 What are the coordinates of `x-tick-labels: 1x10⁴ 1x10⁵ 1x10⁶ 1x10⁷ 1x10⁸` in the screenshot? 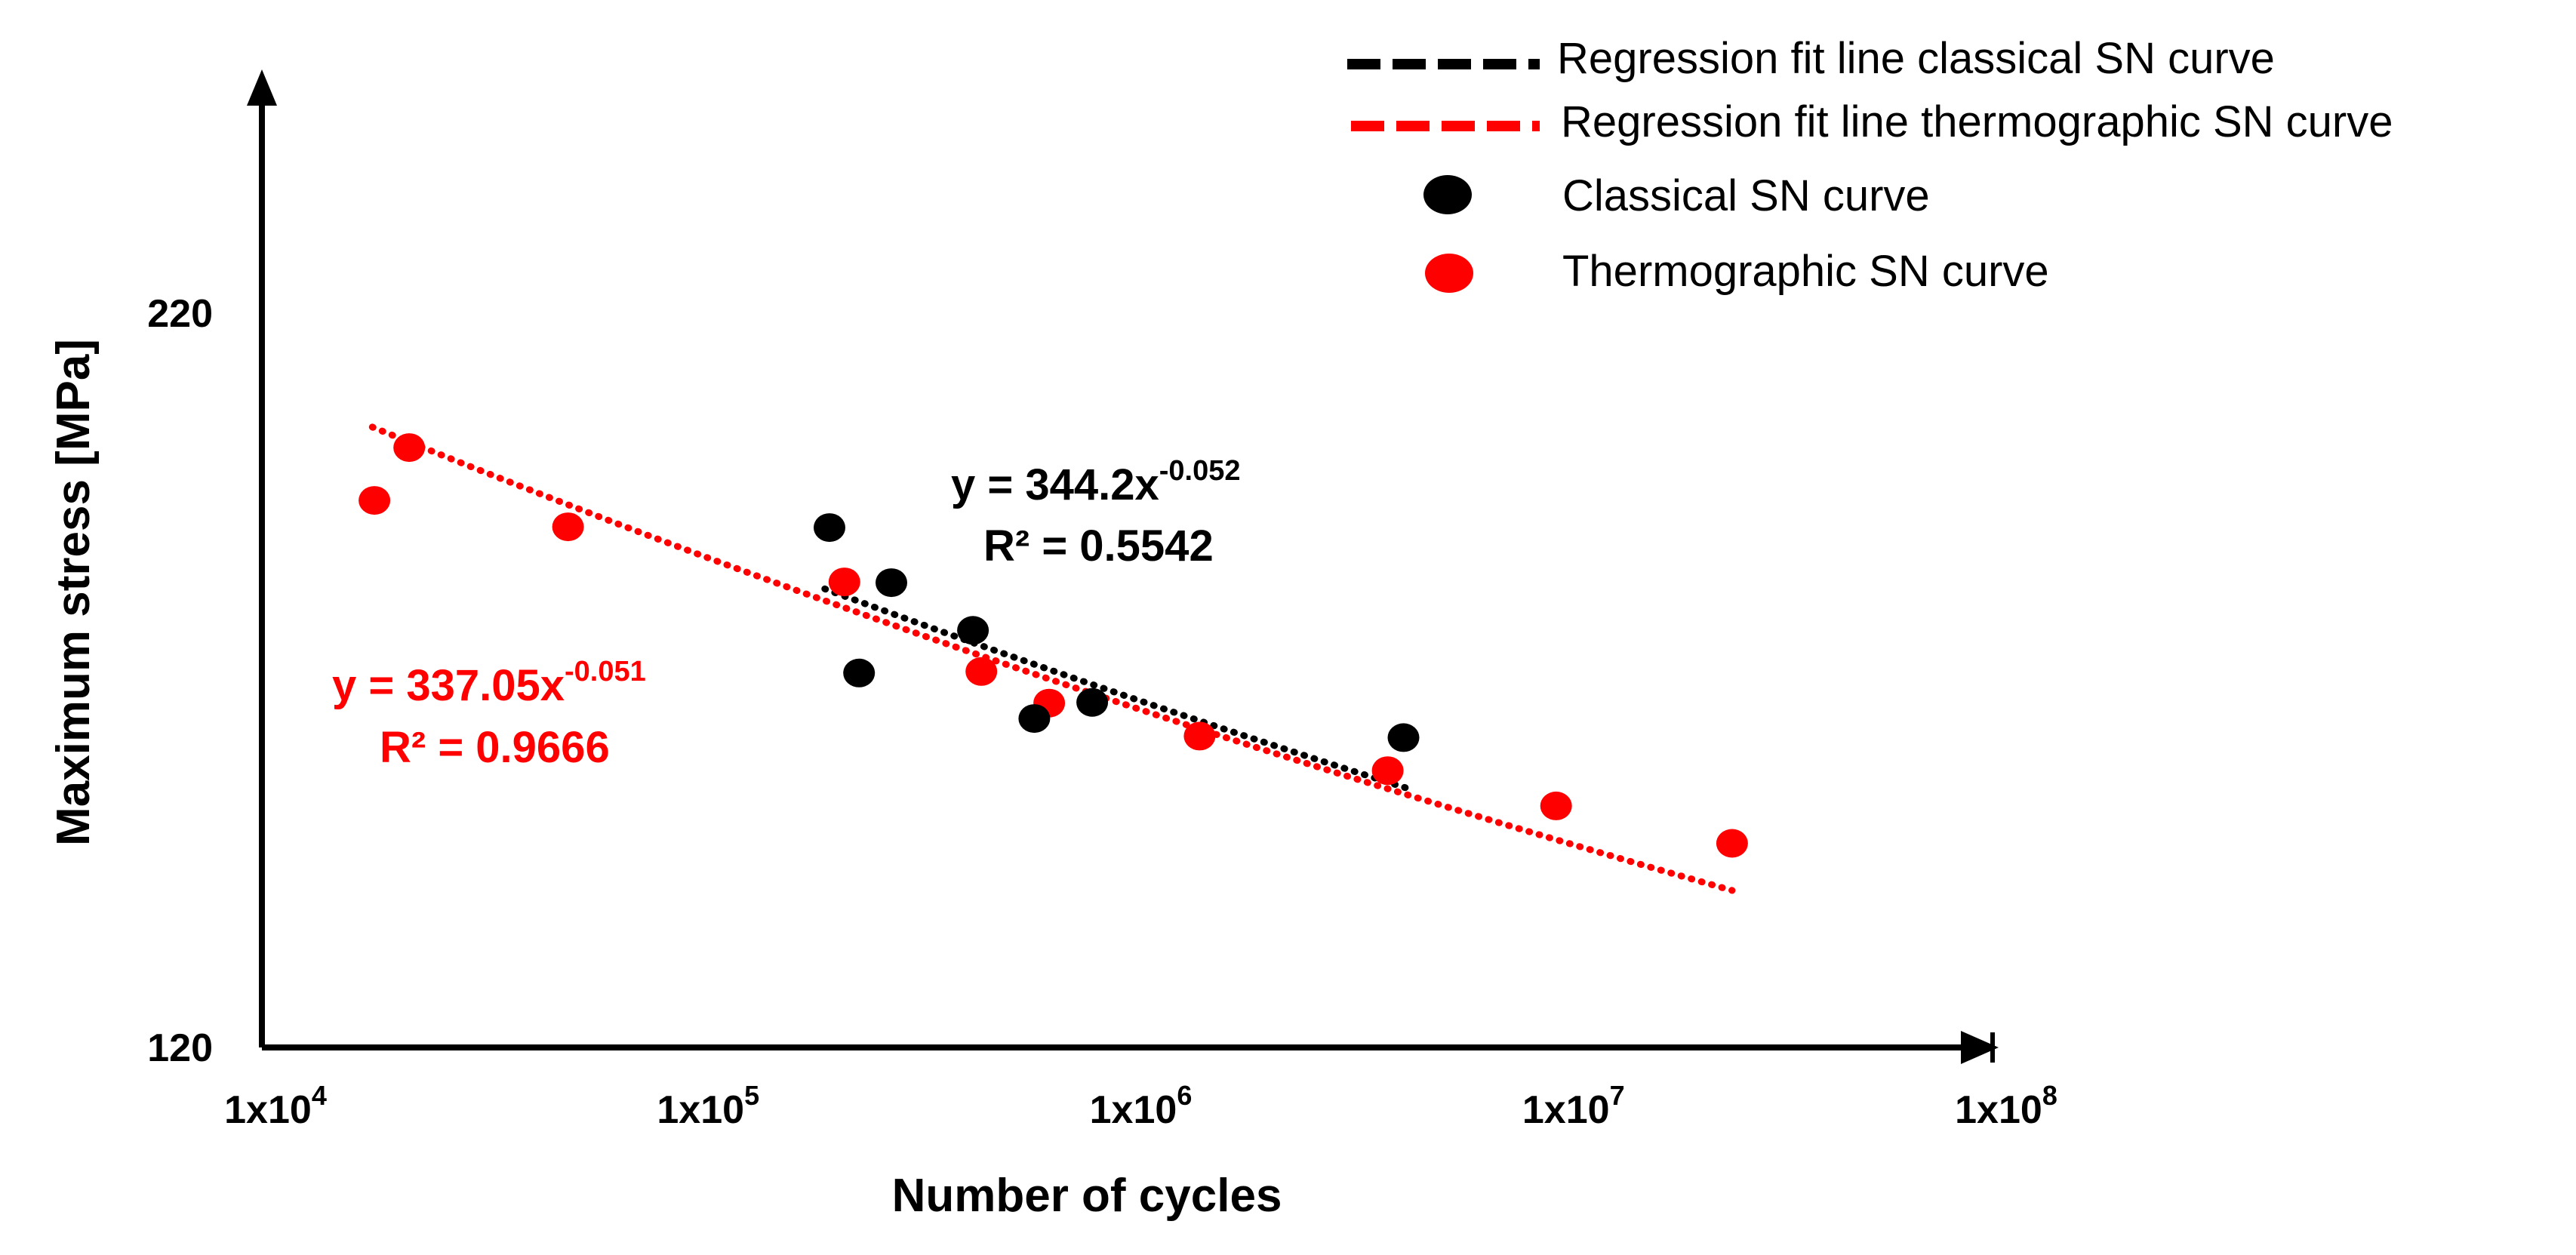 It's located at (1140, 1106).